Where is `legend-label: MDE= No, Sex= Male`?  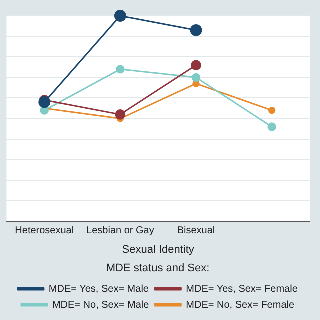 legend-label: MDE= No, Sex= Male is located at coordinates (101, 305).